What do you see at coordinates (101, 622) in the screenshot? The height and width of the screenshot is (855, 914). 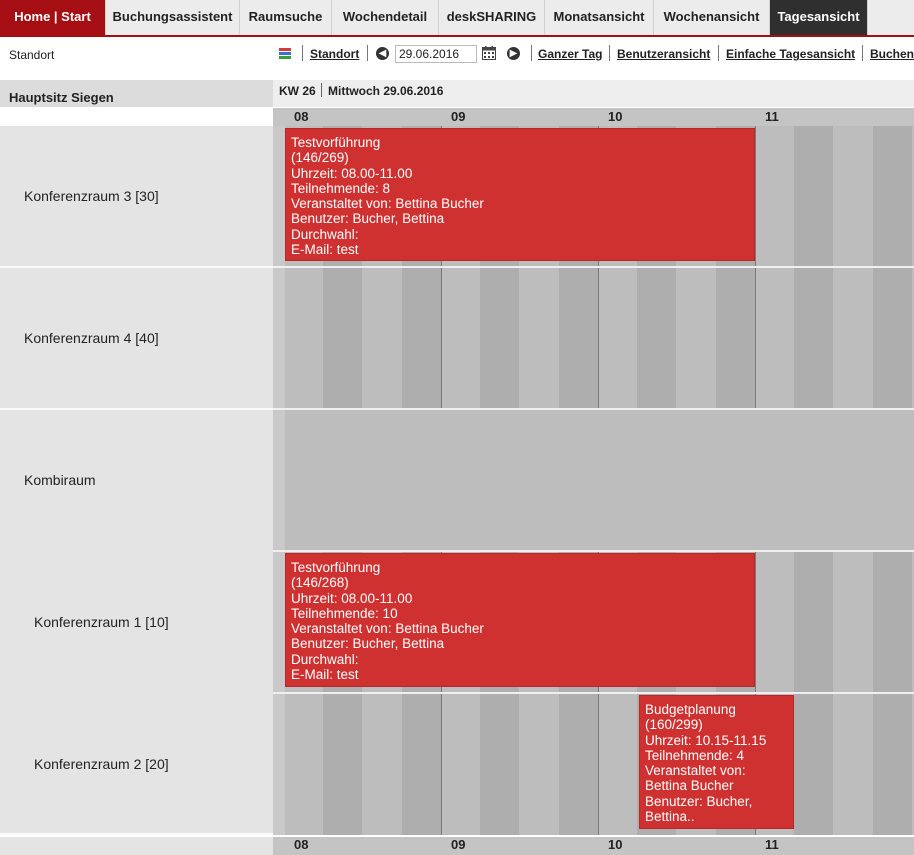 I see `room-name: Konferenzraum 1 [10]` at bounding box center [101, 622].